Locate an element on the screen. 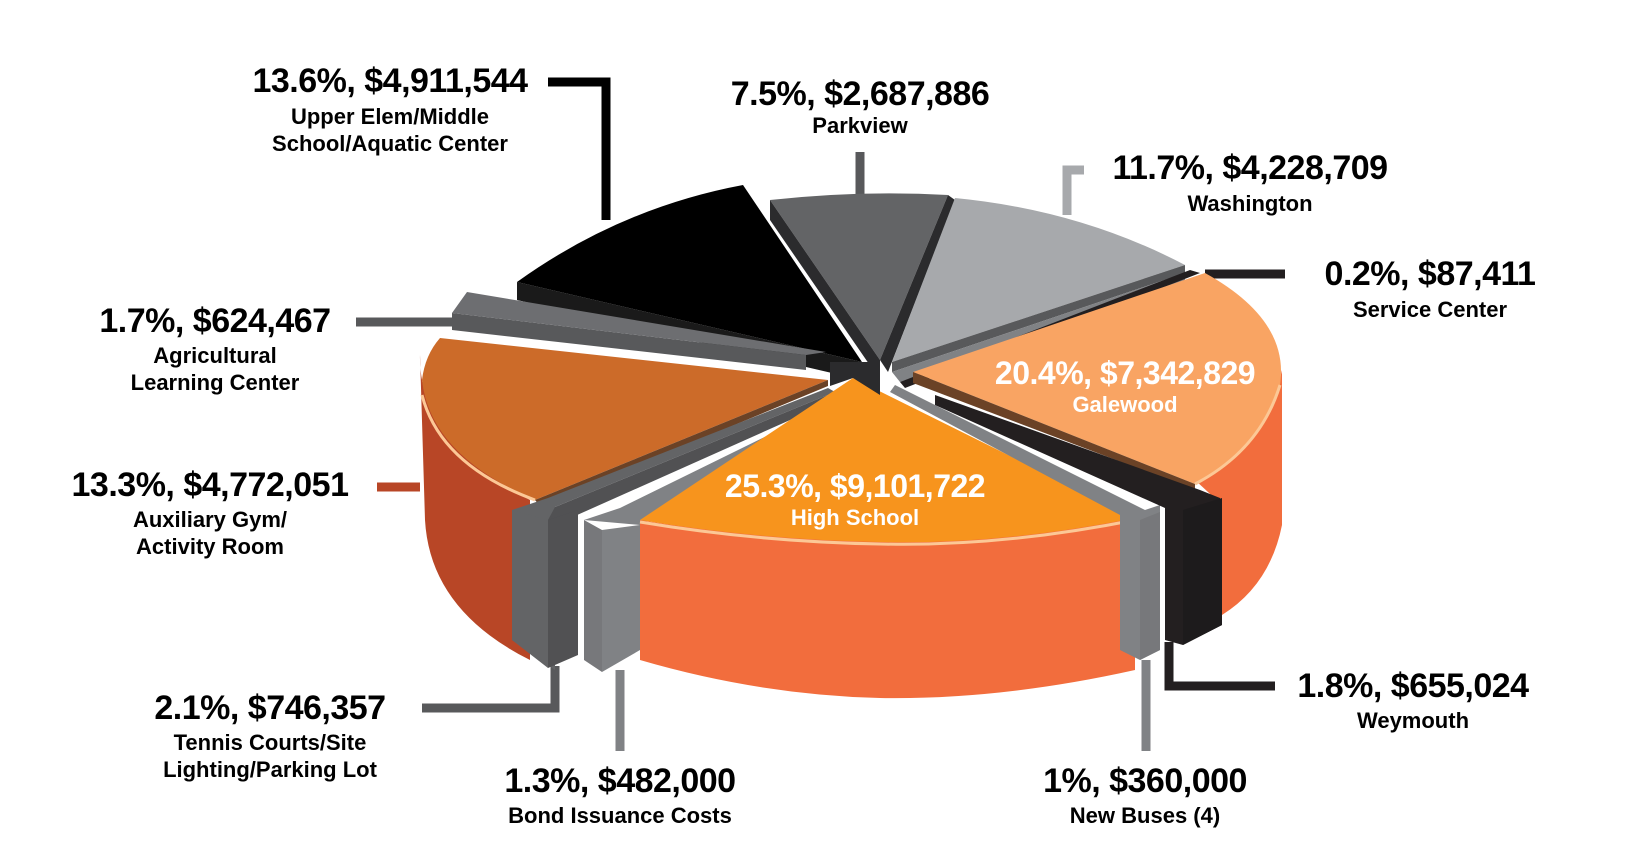 The height and width of the screenshot is (857, 1631). leader-washington is located at coordinates (1073, 190).